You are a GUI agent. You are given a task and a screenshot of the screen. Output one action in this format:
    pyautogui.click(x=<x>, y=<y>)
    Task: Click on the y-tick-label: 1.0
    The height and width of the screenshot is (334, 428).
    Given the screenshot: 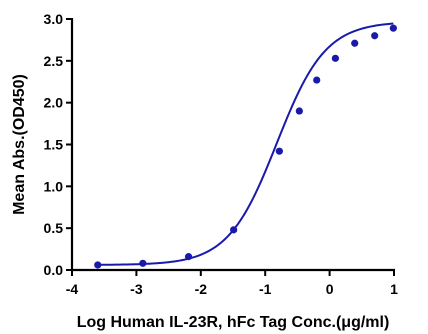 What is the action you would take?
    pyautogui.click(x=54, y=186)
    